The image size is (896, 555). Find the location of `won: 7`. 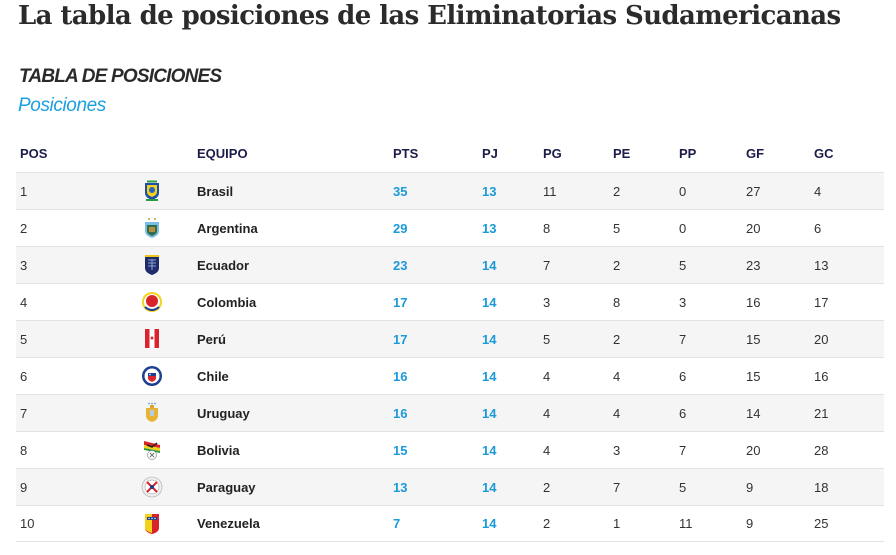

won: 7 is located at coordinates (547, 265).